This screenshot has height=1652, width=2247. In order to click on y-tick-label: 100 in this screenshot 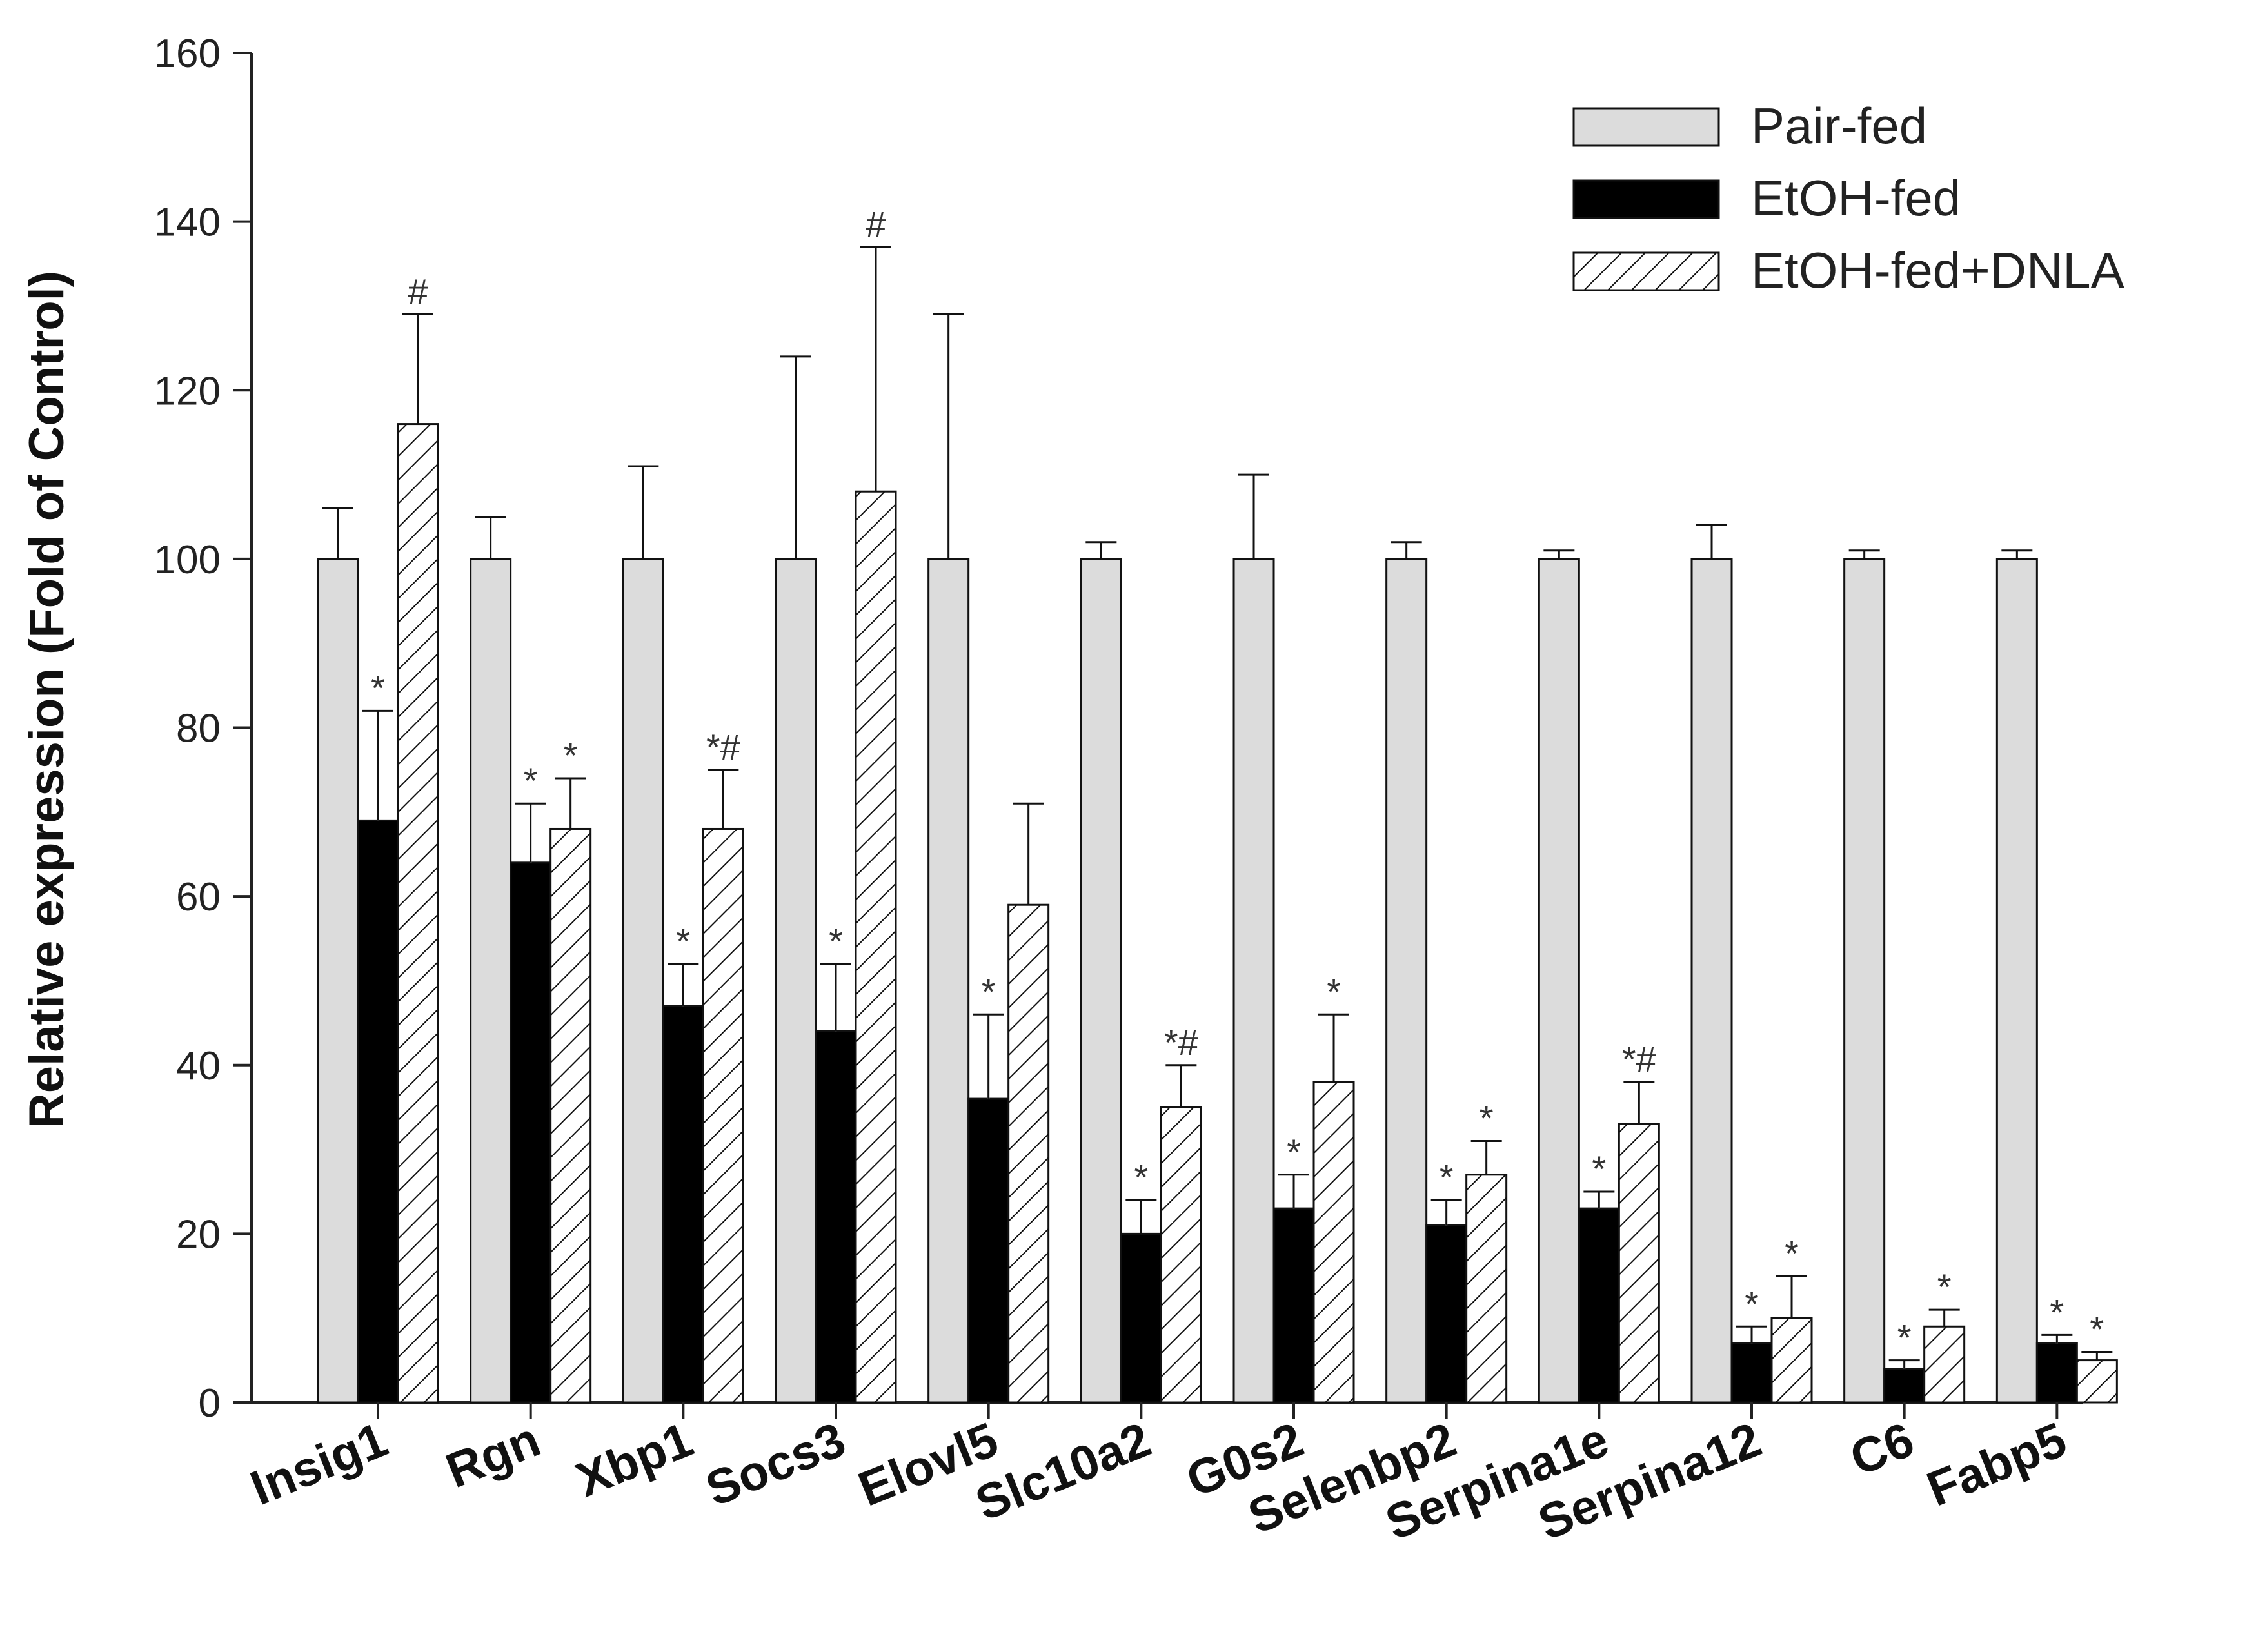, I will do `click(187, 560)`.